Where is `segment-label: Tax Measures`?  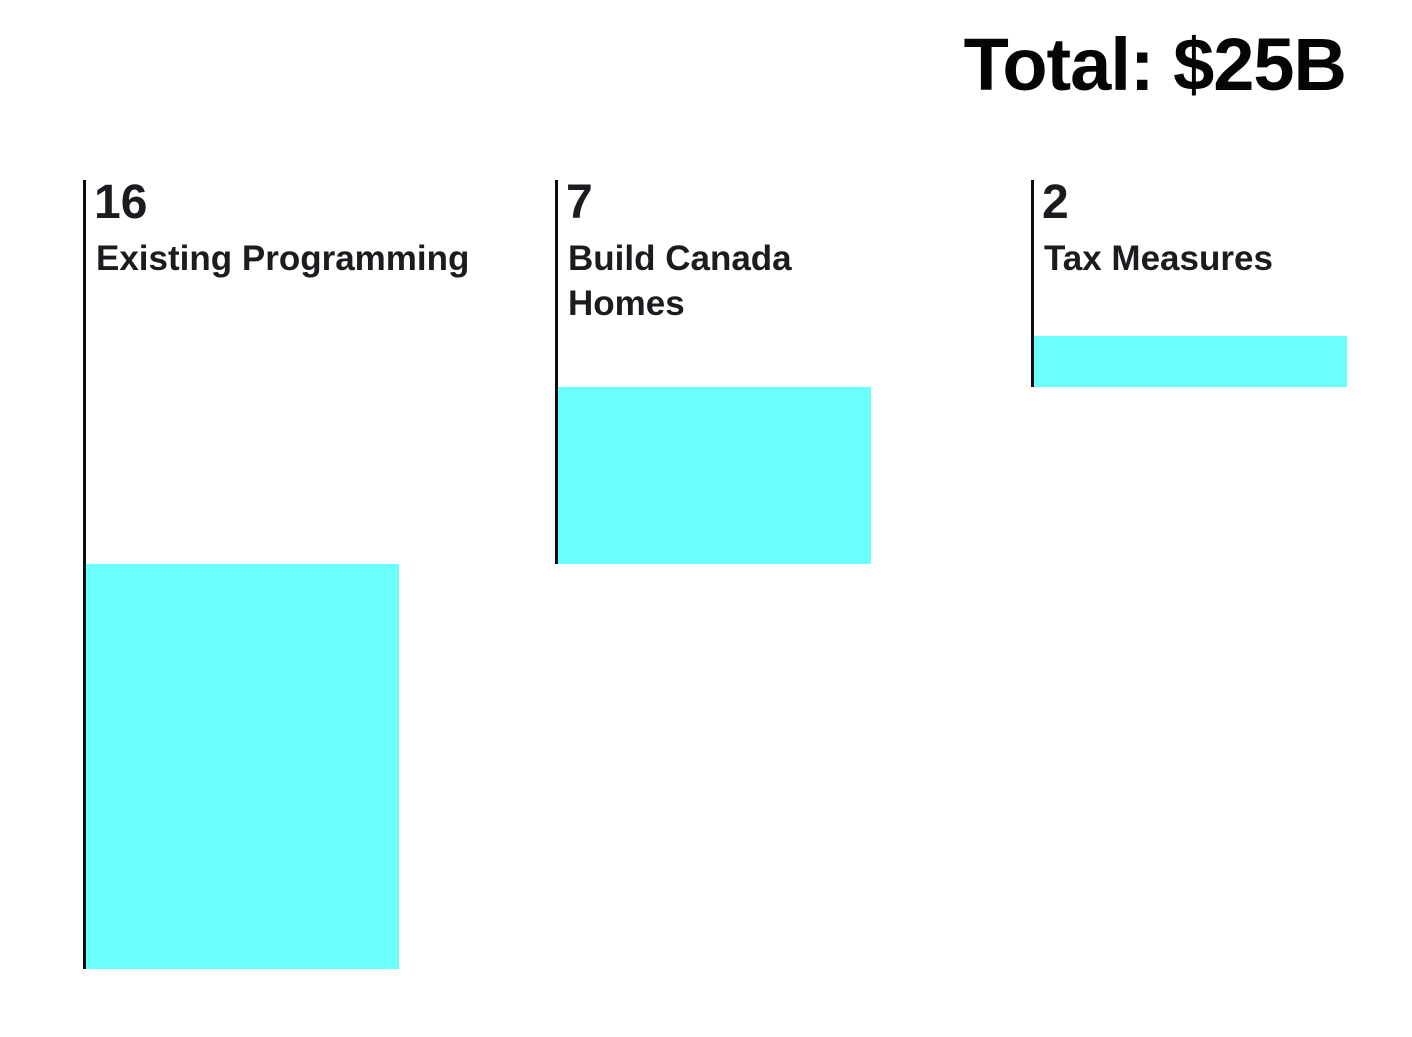 segment-label: Tax Measures is located at coordinates (1158, 258).